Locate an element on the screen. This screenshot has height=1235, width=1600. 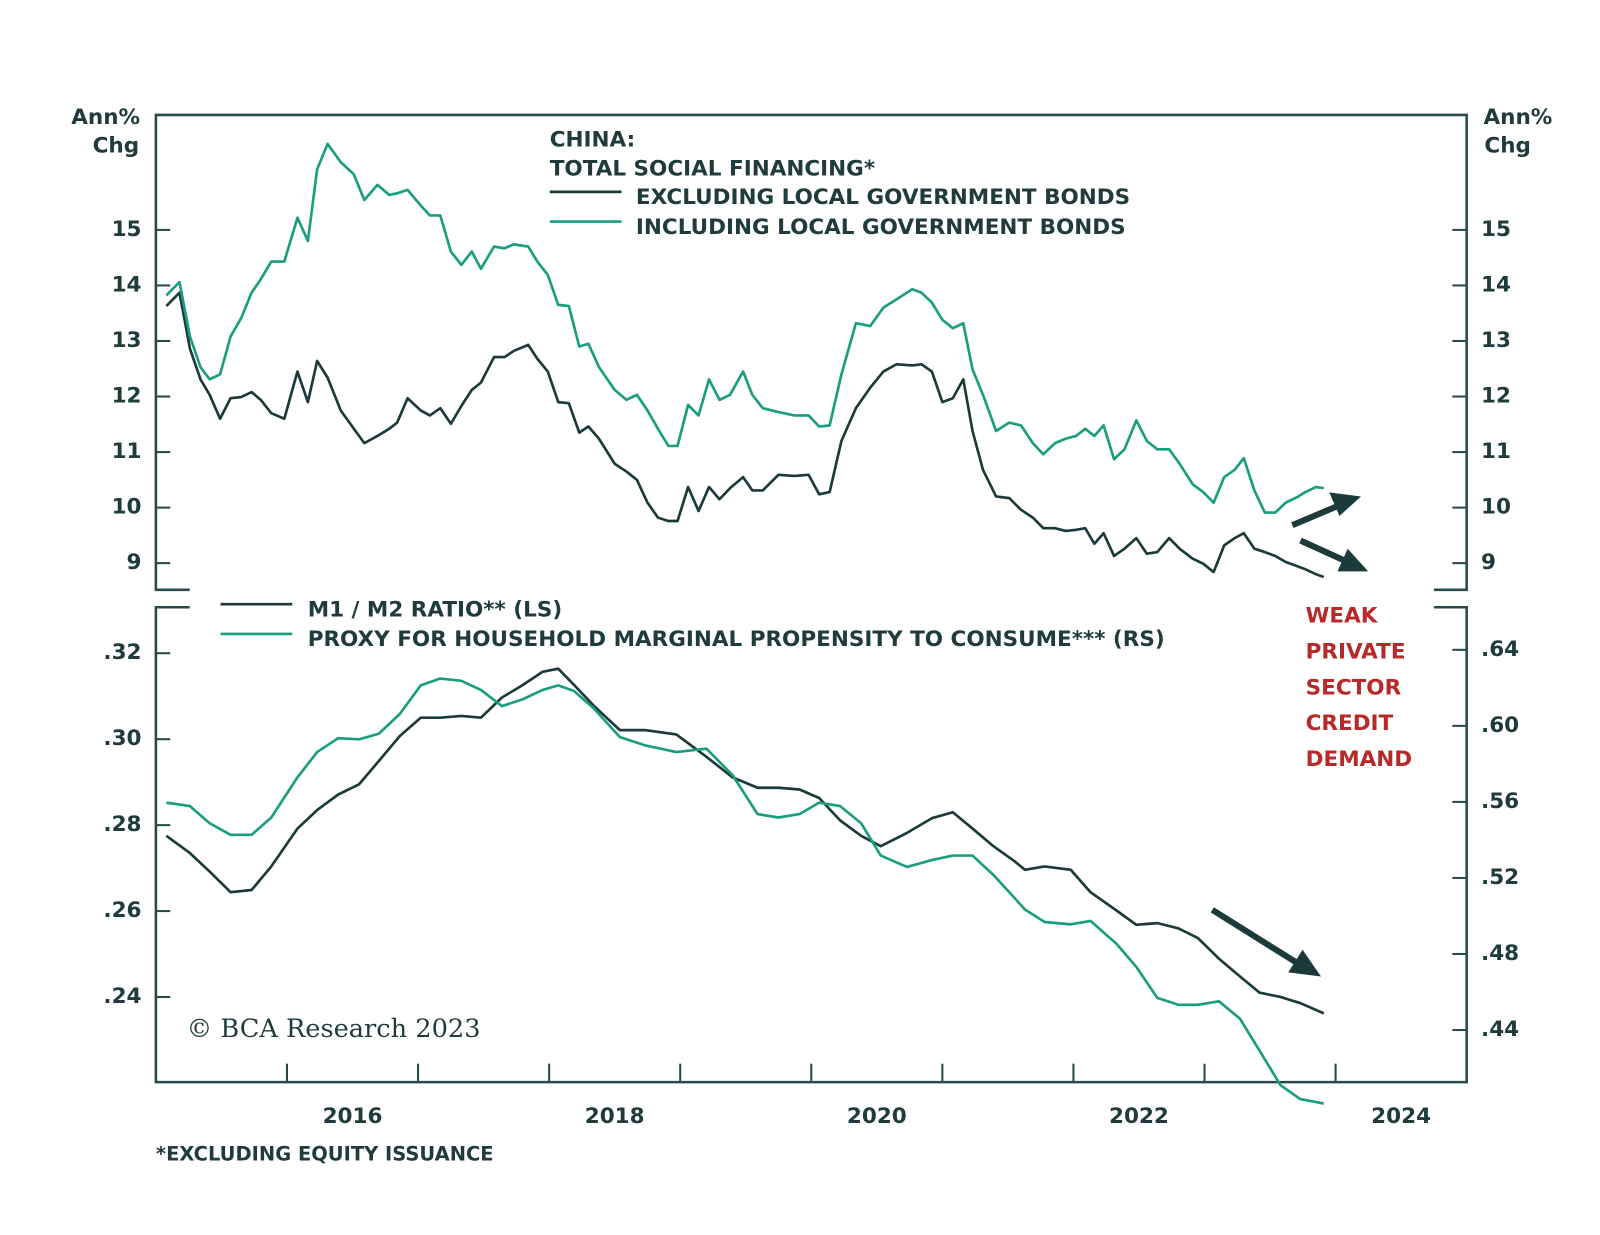
annotation-line: WEAK is located at coordinates (1342, 615).